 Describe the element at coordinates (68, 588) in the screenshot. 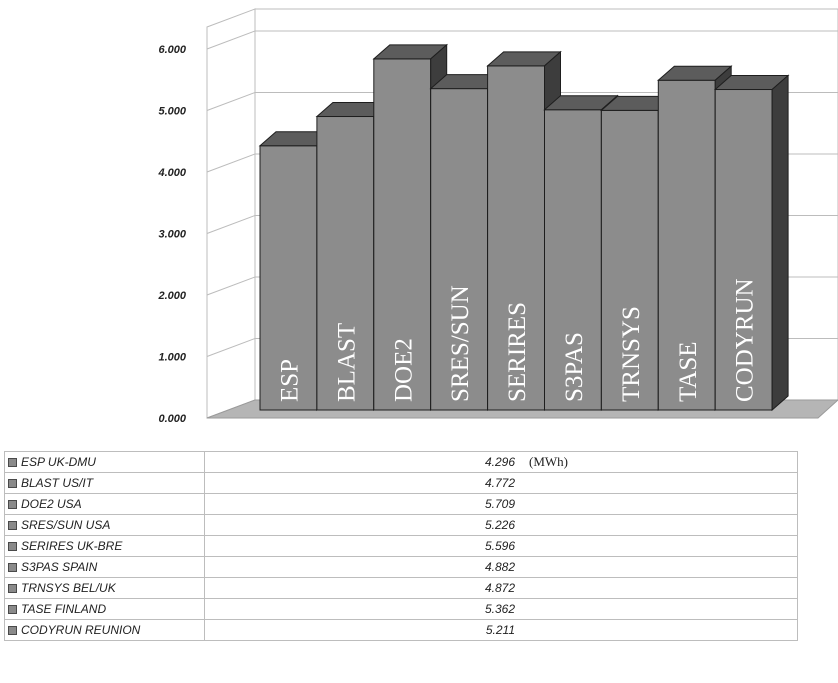

I see `series-name: TRNSYS BEL/UK` at that location.